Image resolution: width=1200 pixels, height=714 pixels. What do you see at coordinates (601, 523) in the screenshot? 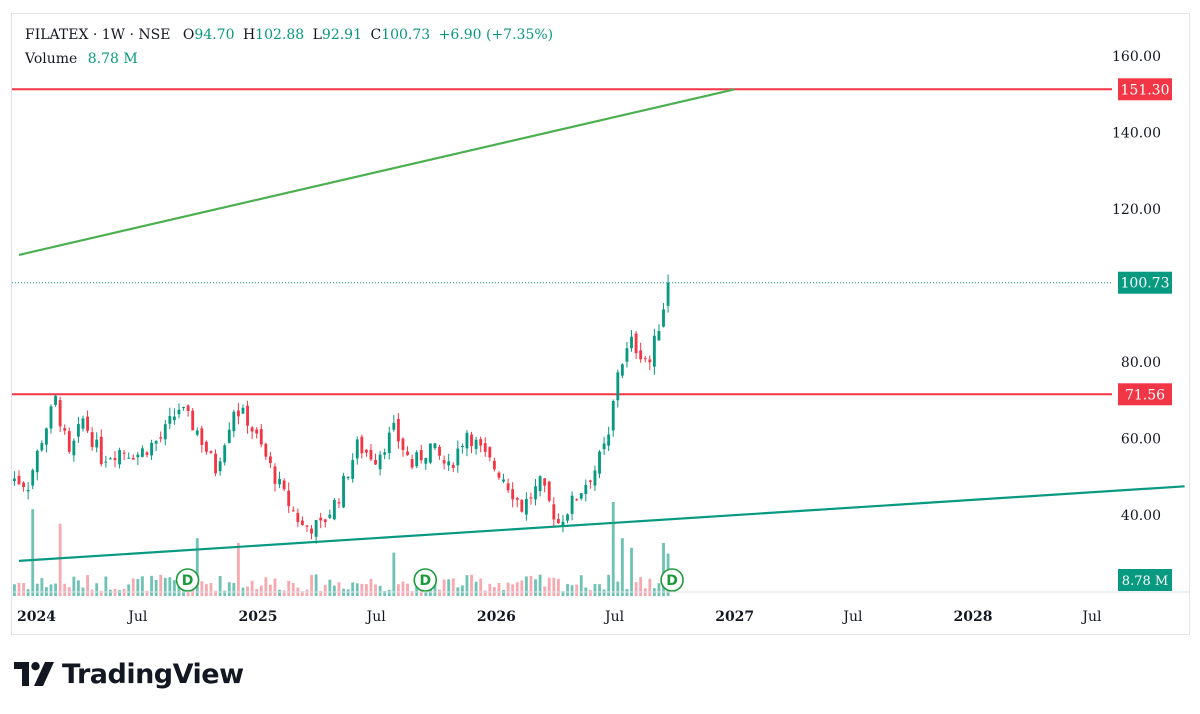
I see `lower-trendline` at bounding box center [601, 523].